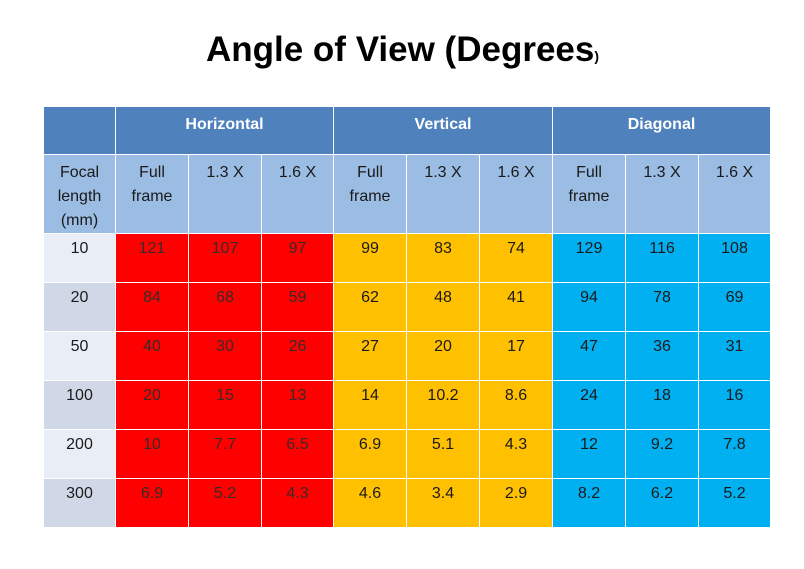 The width and height of the screenshot is (805, 569). What do you see at coordinates (662, 454) in the screenshot?
I see `diagonal-cell: 9.2` at bounding box center [662, 454].